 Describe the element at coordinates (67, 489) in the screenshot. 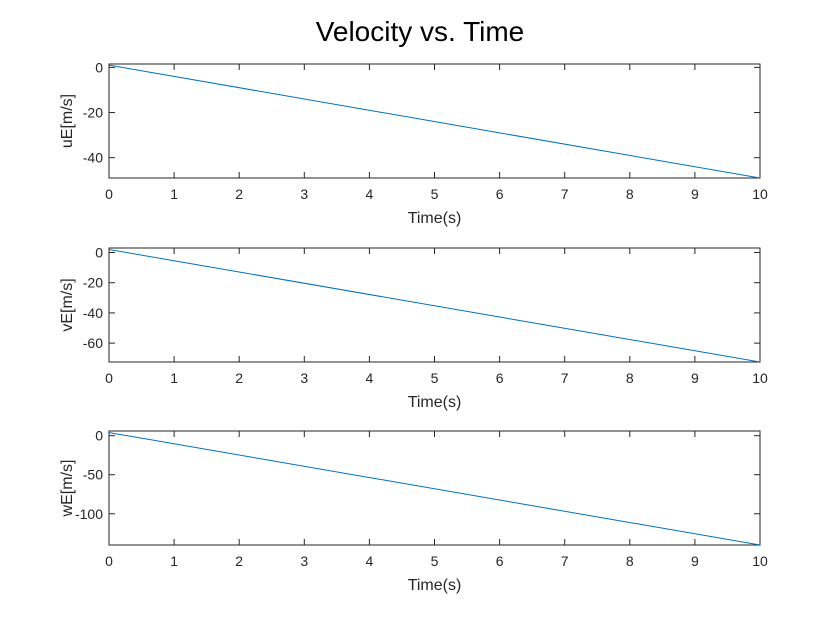

I see `y-axis-label: wE[m/s]` at that location.